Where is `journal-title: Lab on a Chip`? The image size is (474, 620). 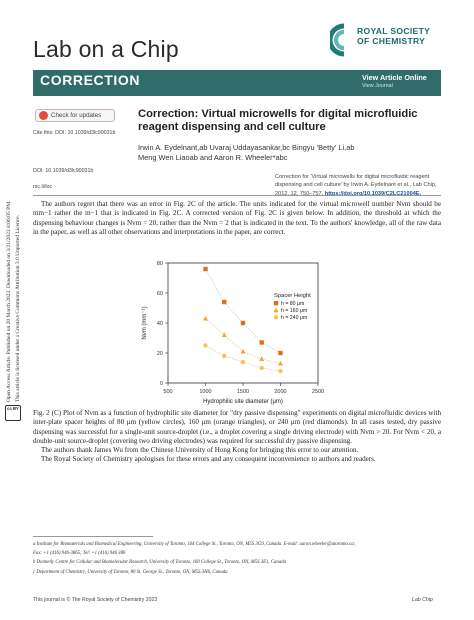
journal-title: Lab on a Chip is located at coordinates (106, 49).